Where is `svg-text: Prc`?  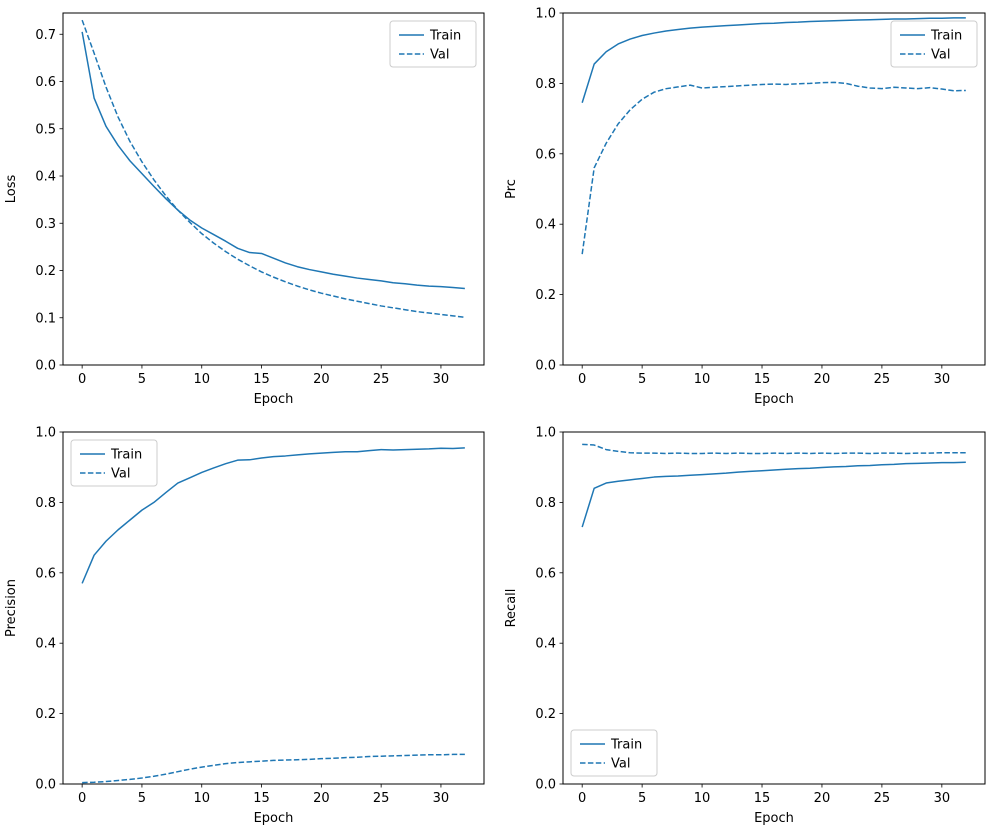
svg-text: Prc is located at coordinates (511, 189).